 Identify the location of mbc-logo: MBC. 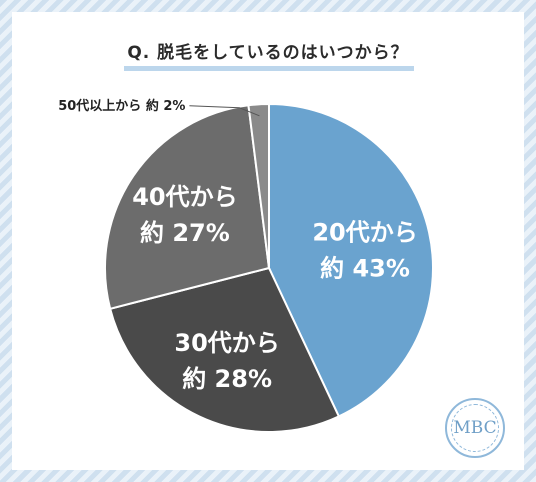
(475, 428).